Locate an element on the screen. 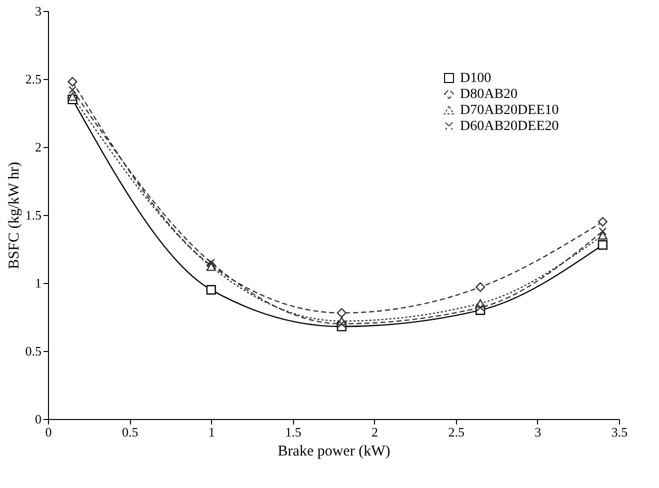  legend-label: D60AB20DEE20 is located at coordinates (509, 126).